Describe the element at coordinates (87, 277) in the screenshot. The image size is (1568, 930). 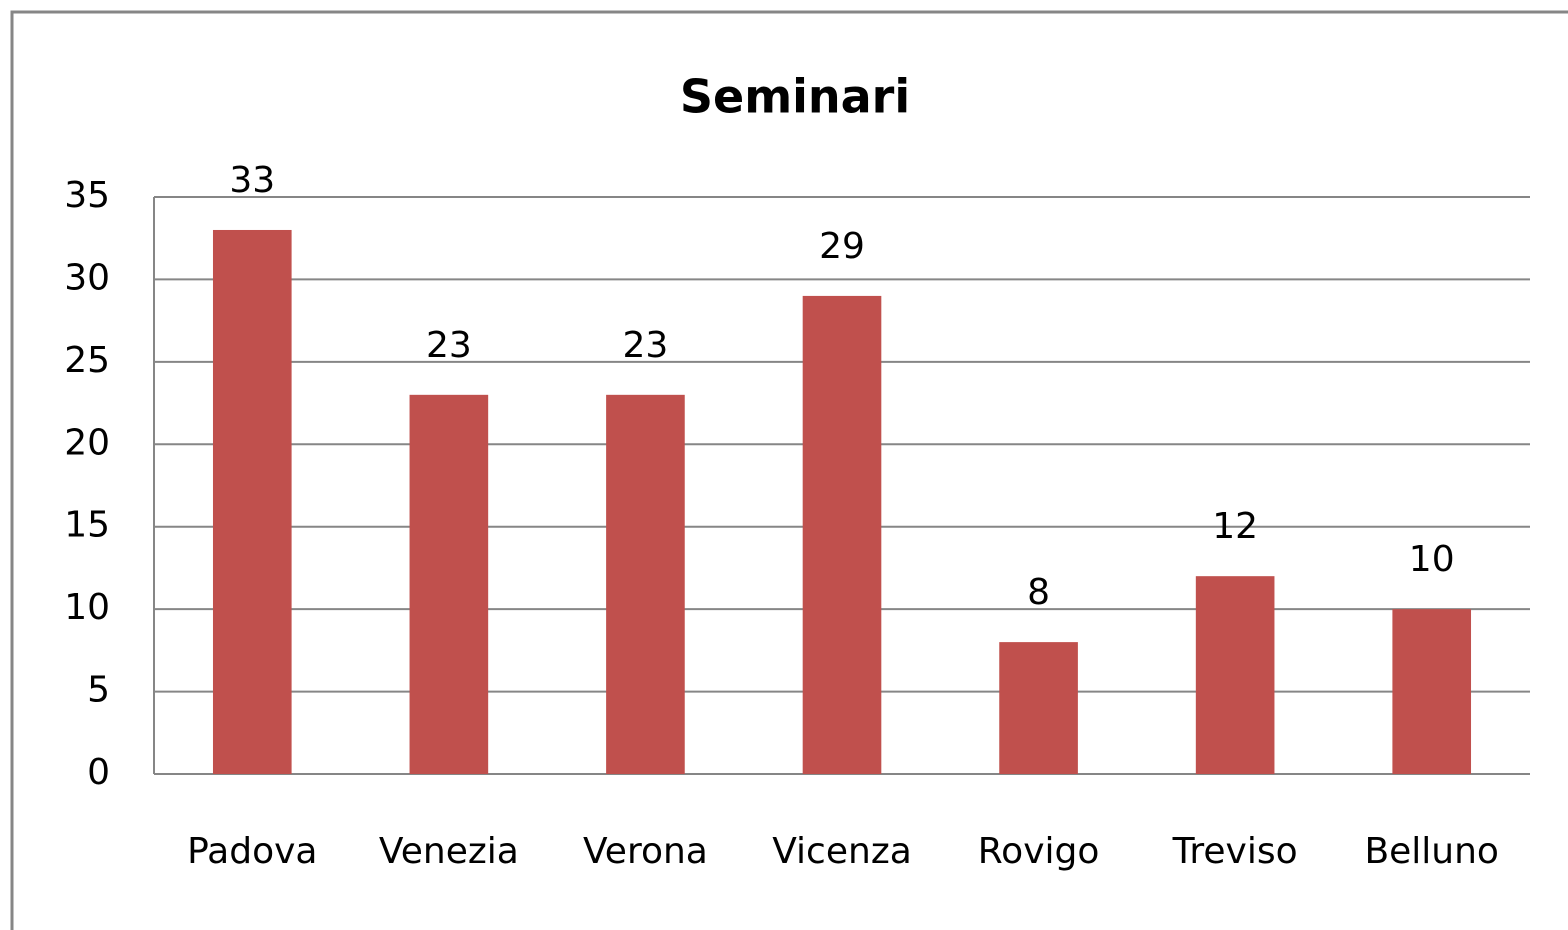
I see `y-tick-label: 30` at that location.